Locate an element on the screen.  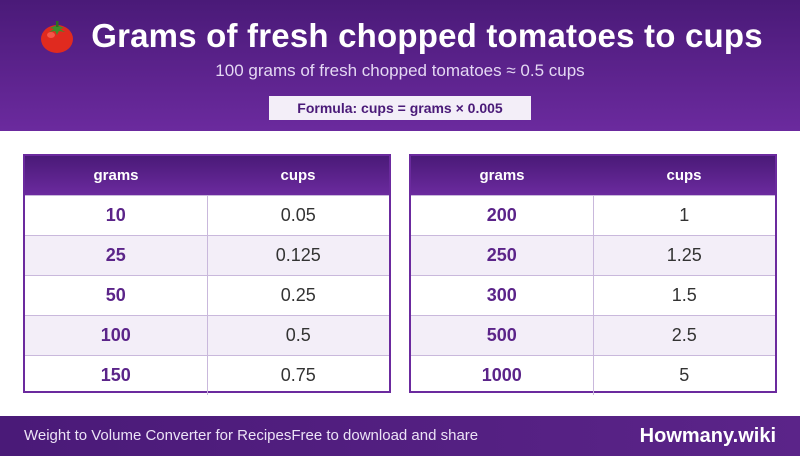
table-row: 1000 5 is located at coordinates (593, 375).